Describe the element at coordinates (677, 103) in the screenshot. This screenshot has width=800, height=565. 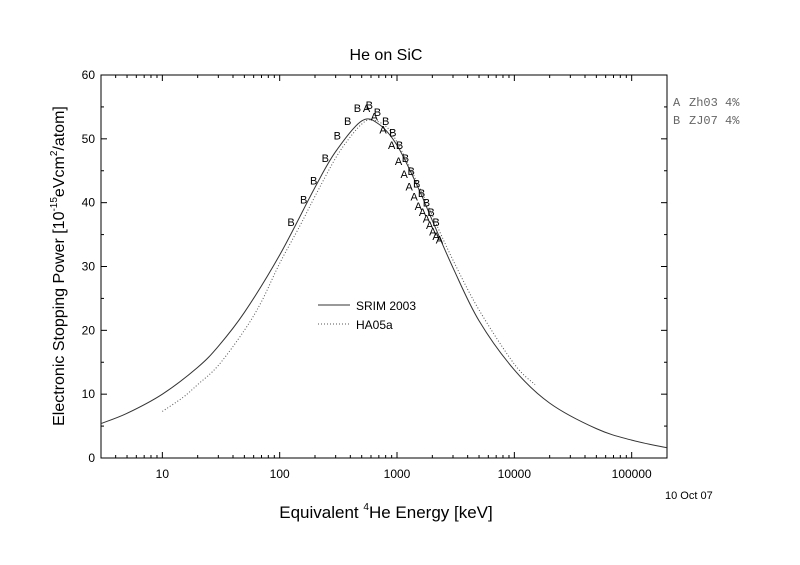
I see `side-legend-a-label: A` at that location.